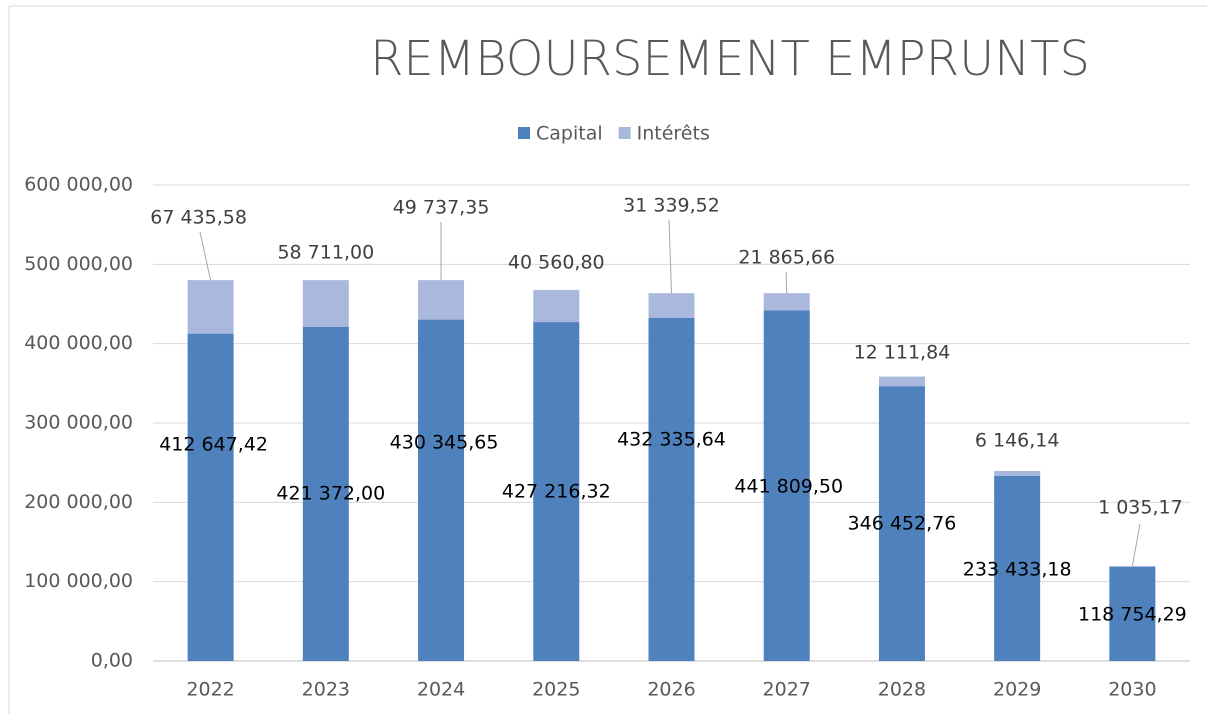  What do you see at coordinates (730, 59) in the screenshot?
I see `chart-title: REMBOURSEMENT EMPRUNTS` at bounding box center [730, 59].